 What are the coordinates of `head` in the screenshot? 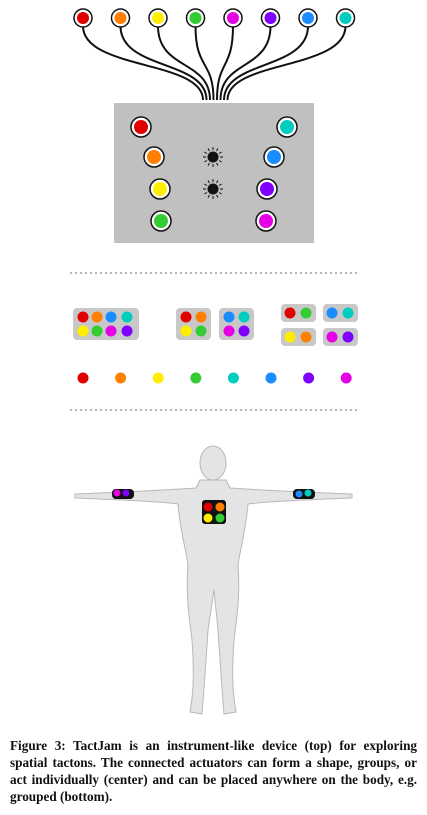 It's located at (213, 463).